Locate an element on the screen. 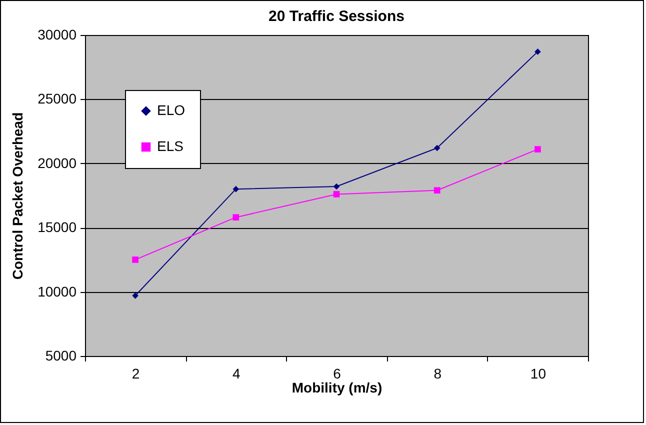 The width and height of the screenshot is (646, 425). legend-label: ELS is located at coordinates (170, 146).